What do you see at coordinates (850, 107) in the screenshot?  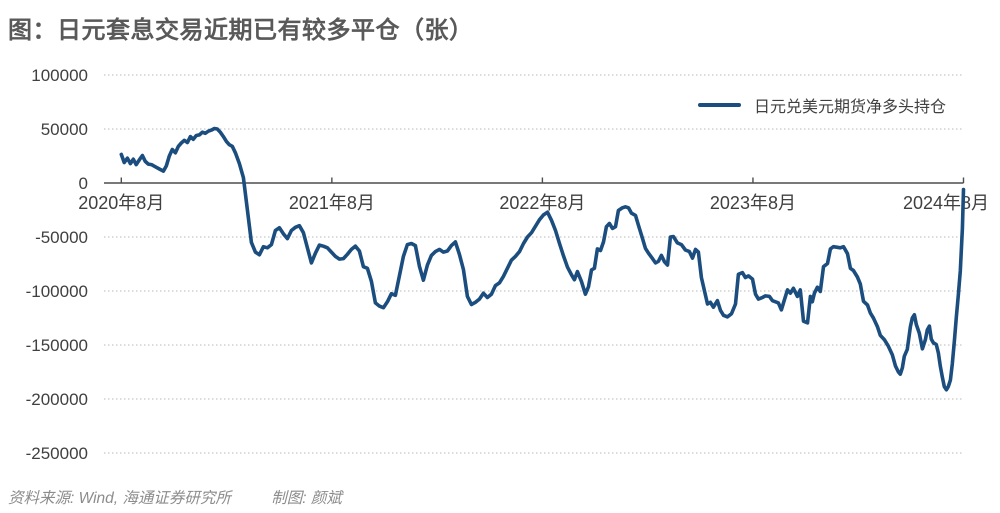 I see `legend-label: 日元兑美元期货净多头持仓` at bounding box center [850, 107].